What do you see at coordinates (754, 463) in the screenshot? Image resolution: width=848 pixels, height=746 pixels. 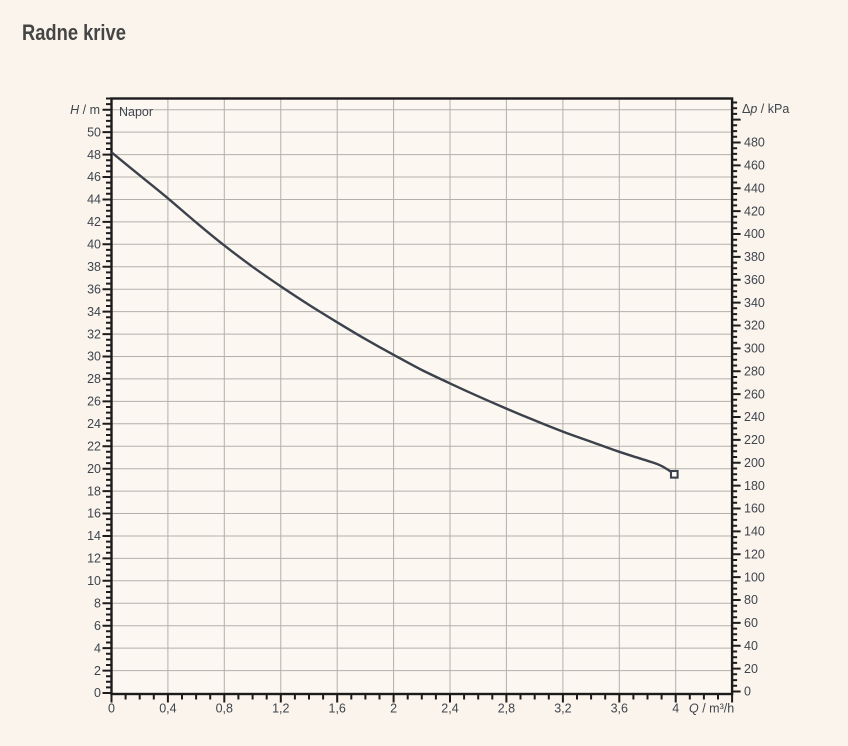 I see `svg-text: 200` at bounding box center [754, 463].